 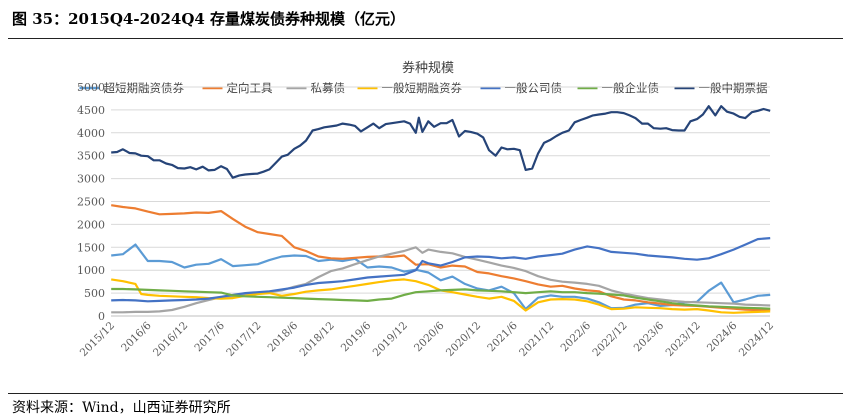 What do you see at coordinates (536, 339) in the screenshot?
I see `x-tick-label: 2021/12` at bounding box center [536, 339].